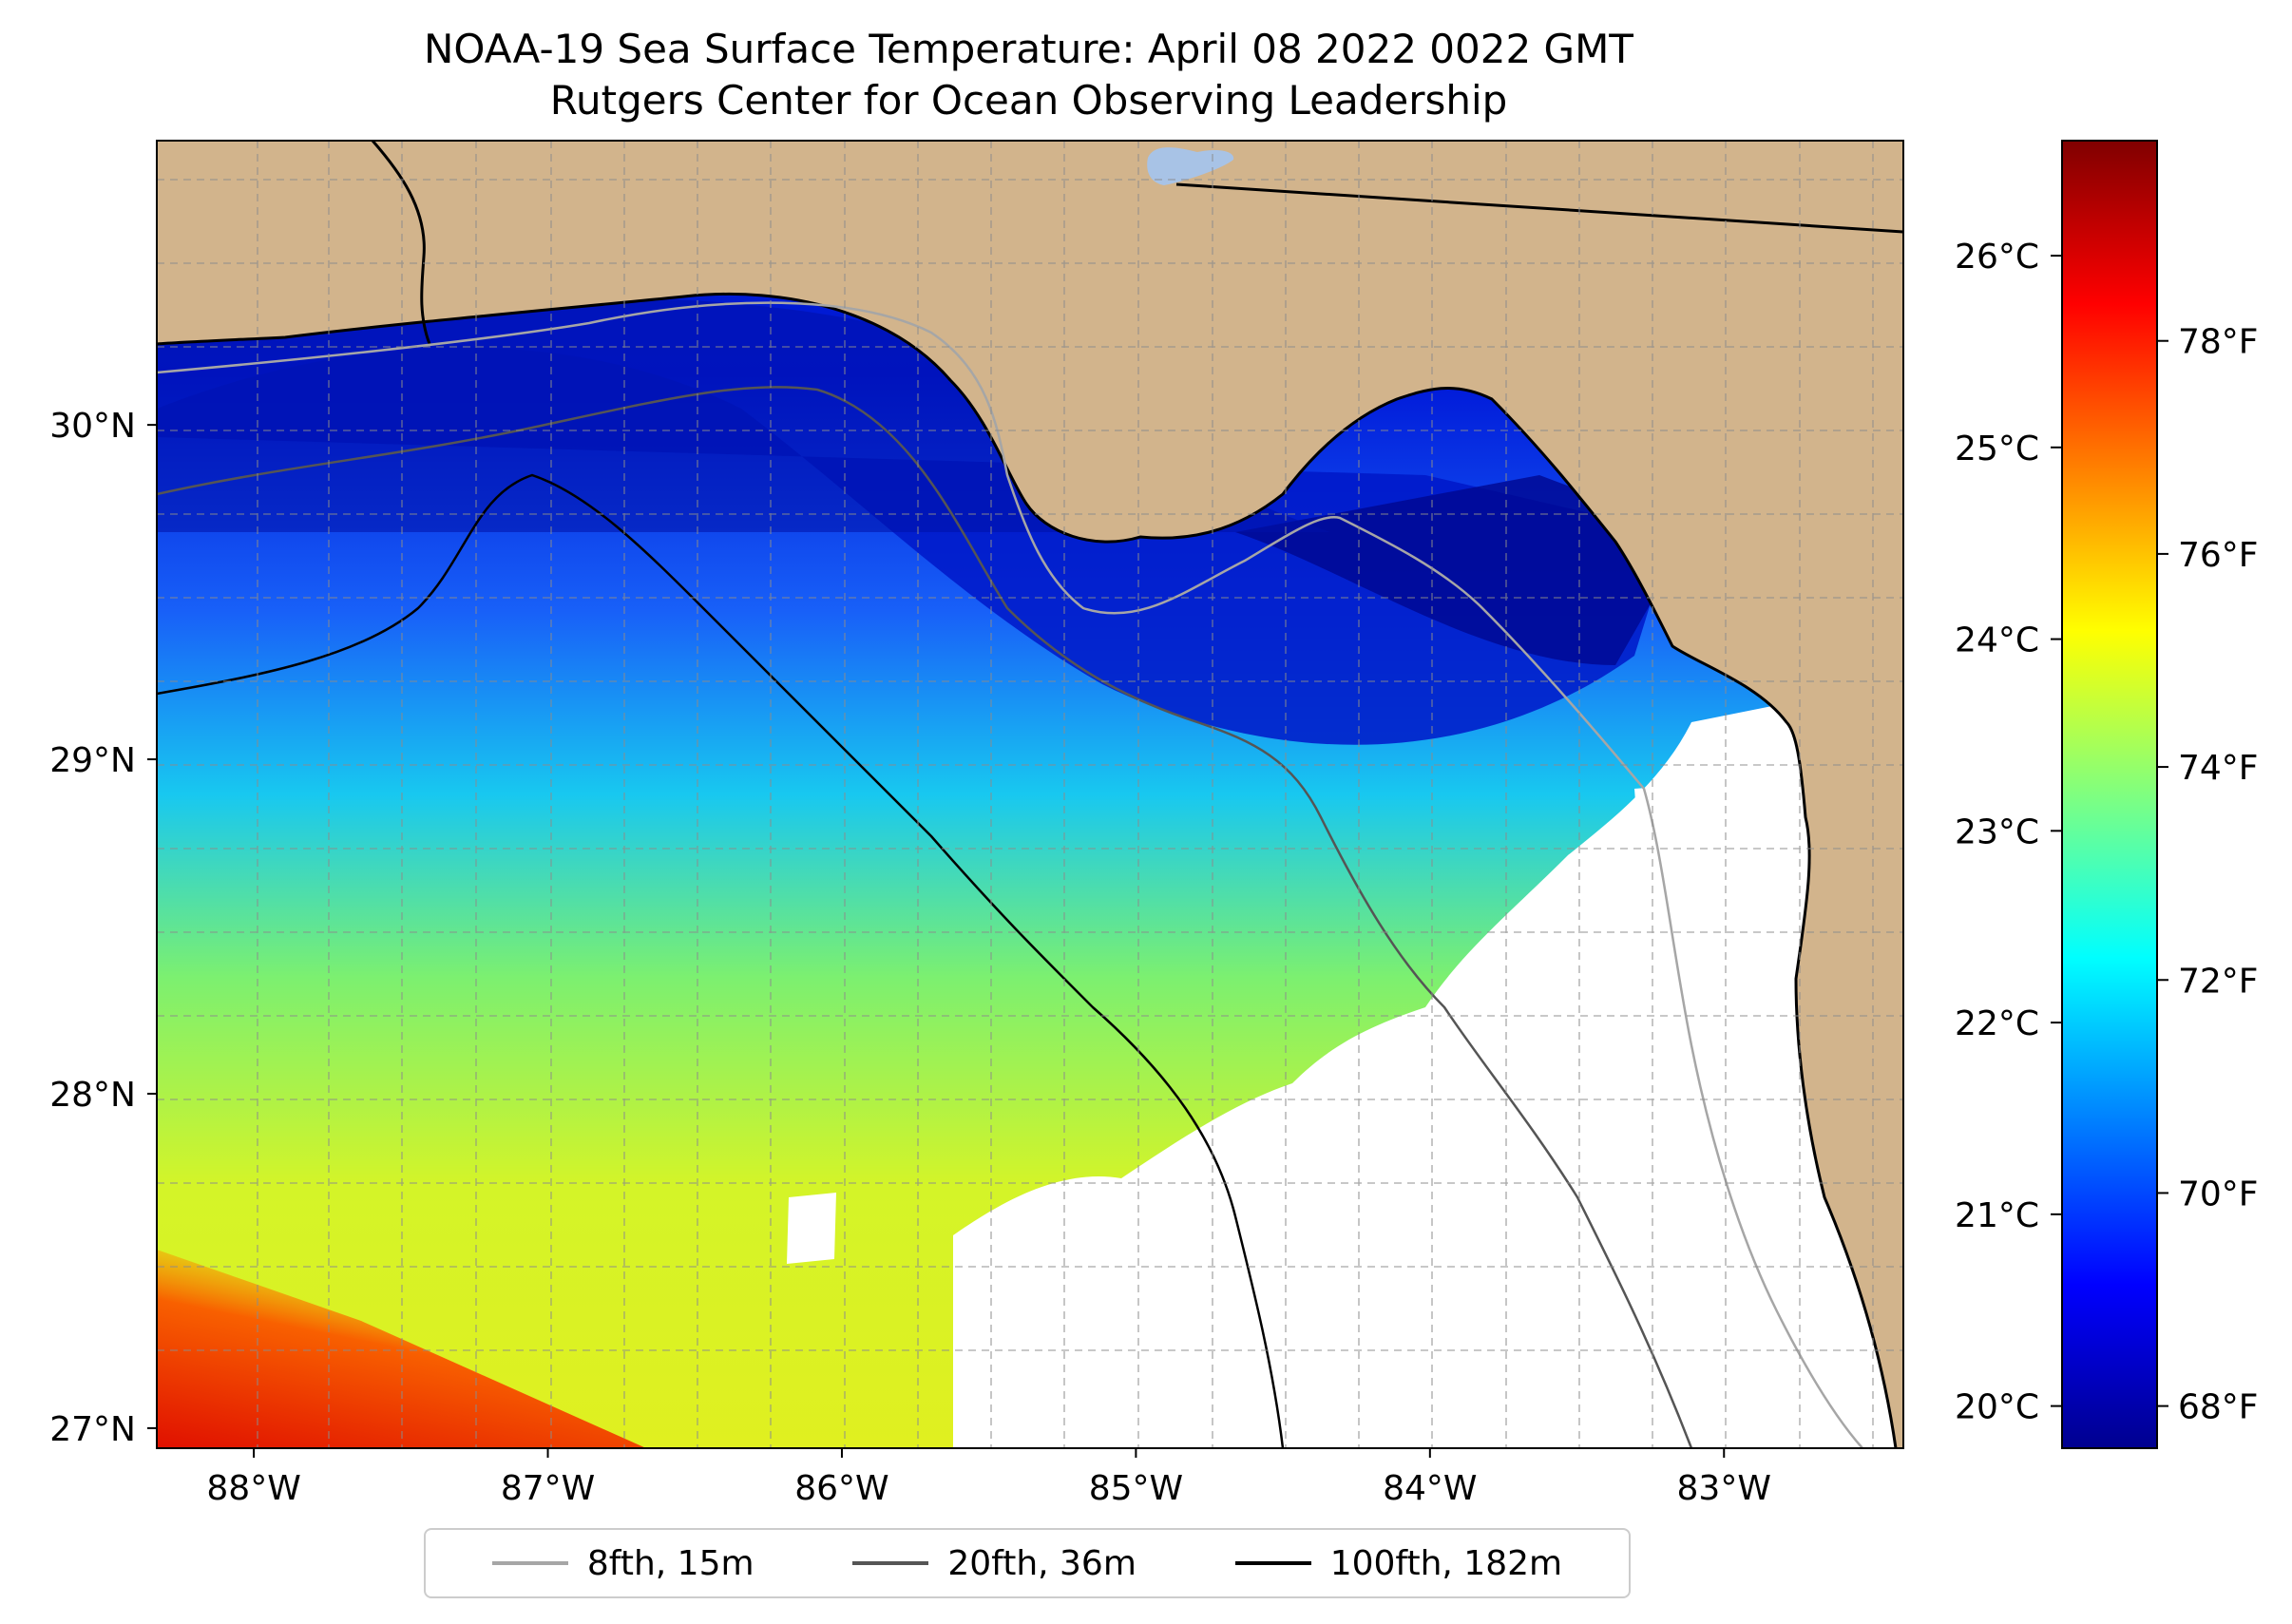 This screenshot has width=2292, height=1624. I want to click on legend-label-20fth: 20fth, 36m, so click(1041, 1563).